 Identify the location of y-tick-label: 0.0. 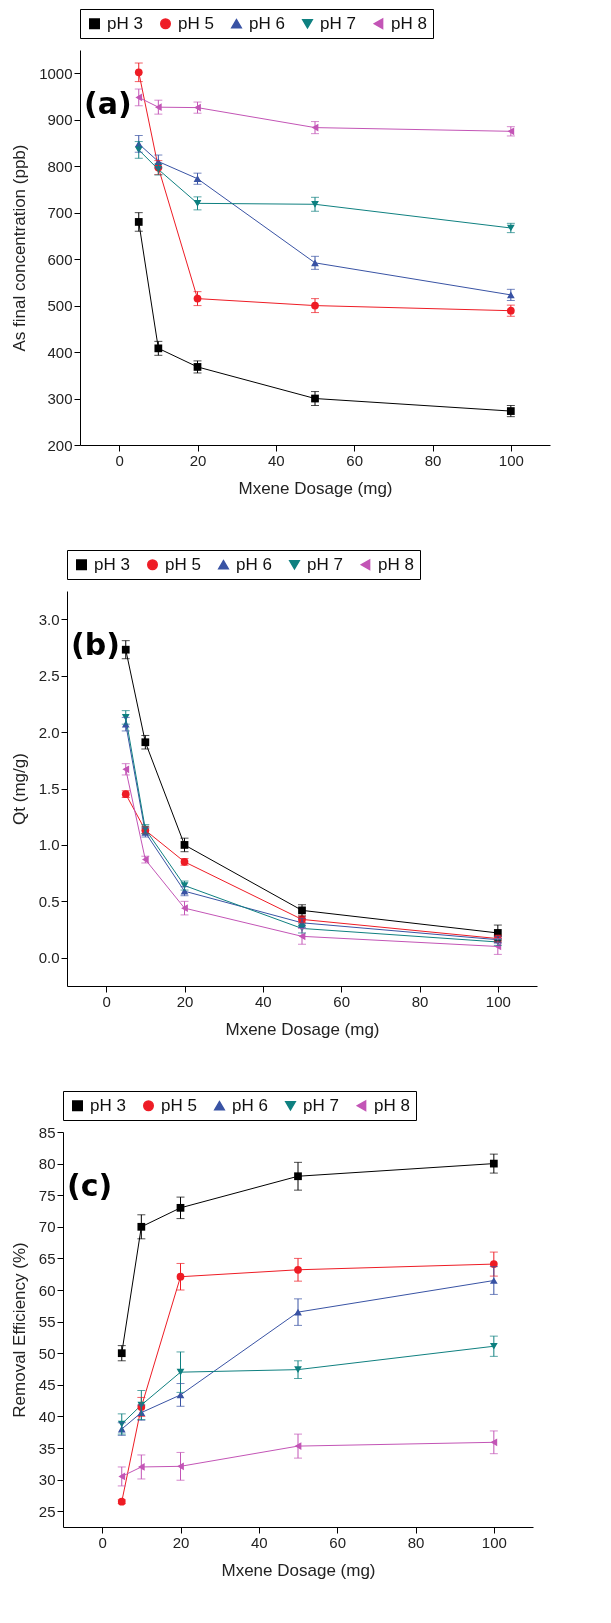
(49, 958).